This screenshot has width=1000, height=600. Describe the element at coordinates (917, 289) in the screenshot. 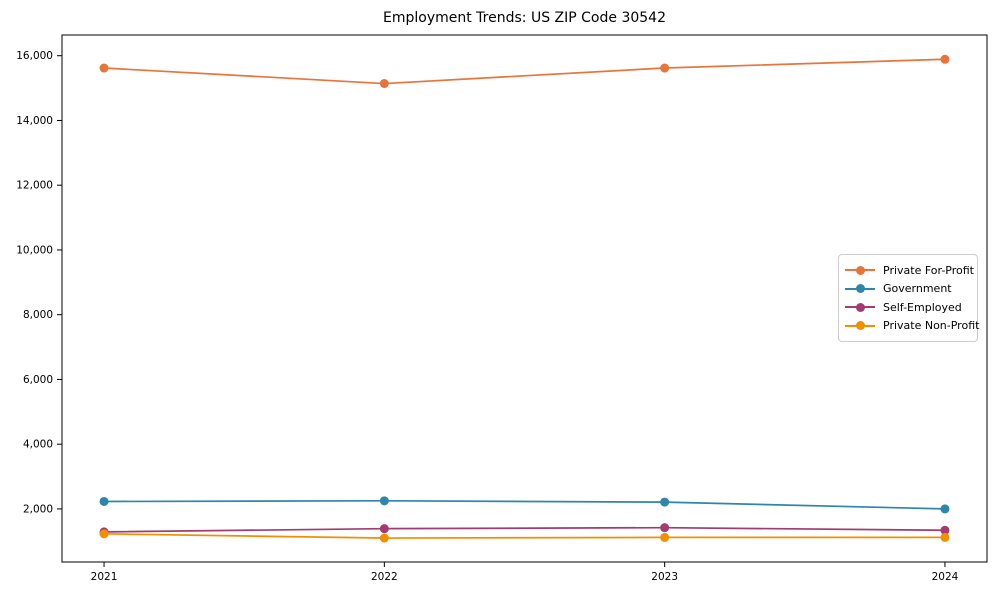

I see `legend-label: Government` at that location.